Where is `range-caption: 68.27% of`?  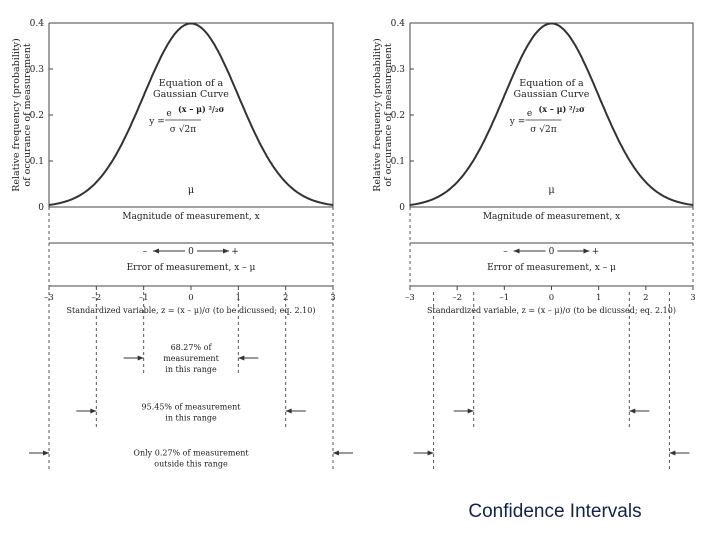
range-caption: 68.27% of is located at coordinates (192, 347).